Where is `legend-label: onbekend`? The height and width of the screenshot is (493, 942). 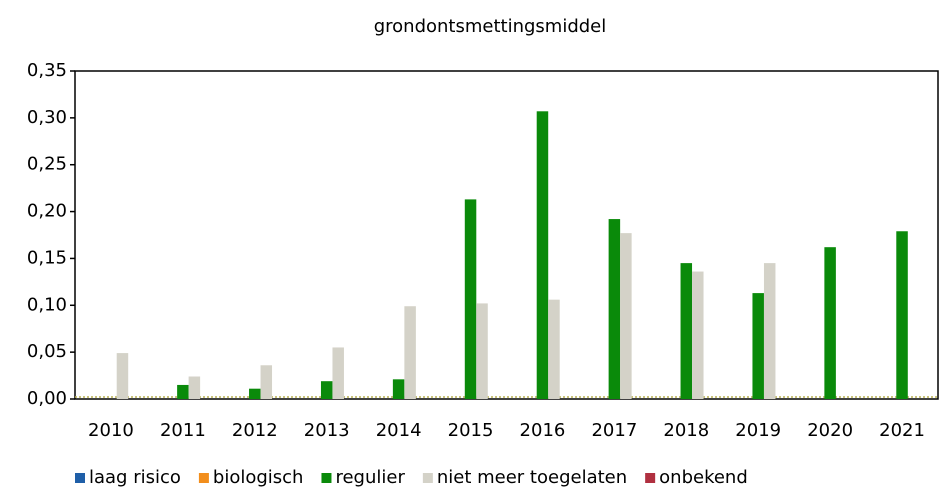 legend-label: onbekend is located at coordinates (703, 477).